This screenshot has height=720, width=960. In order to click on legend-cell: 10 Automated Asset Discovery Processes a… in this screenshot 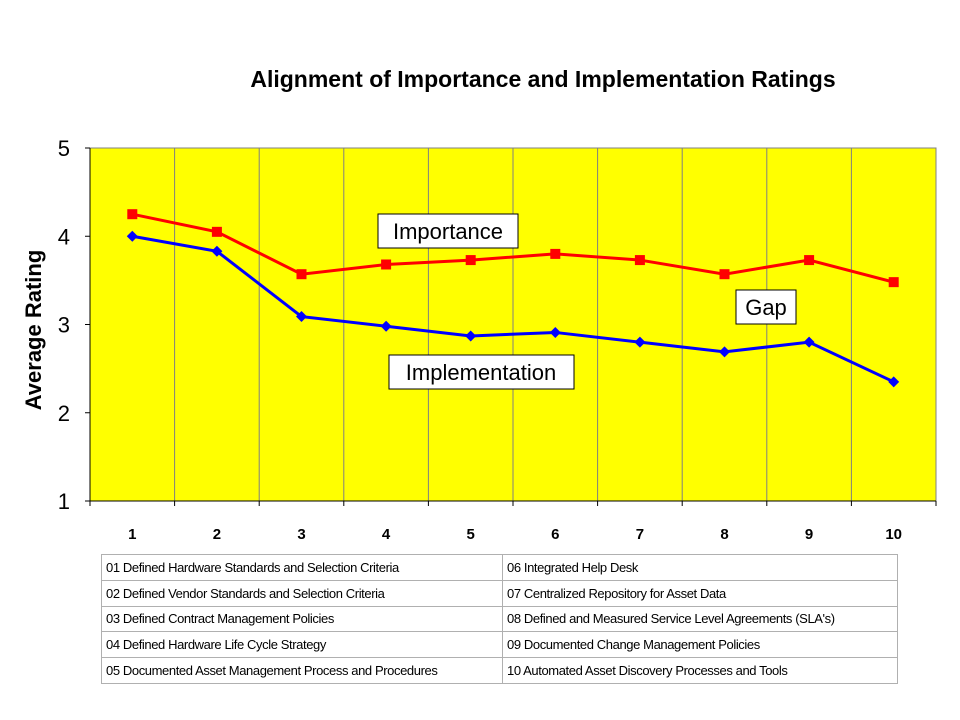, I will do `click(700, 670)`.